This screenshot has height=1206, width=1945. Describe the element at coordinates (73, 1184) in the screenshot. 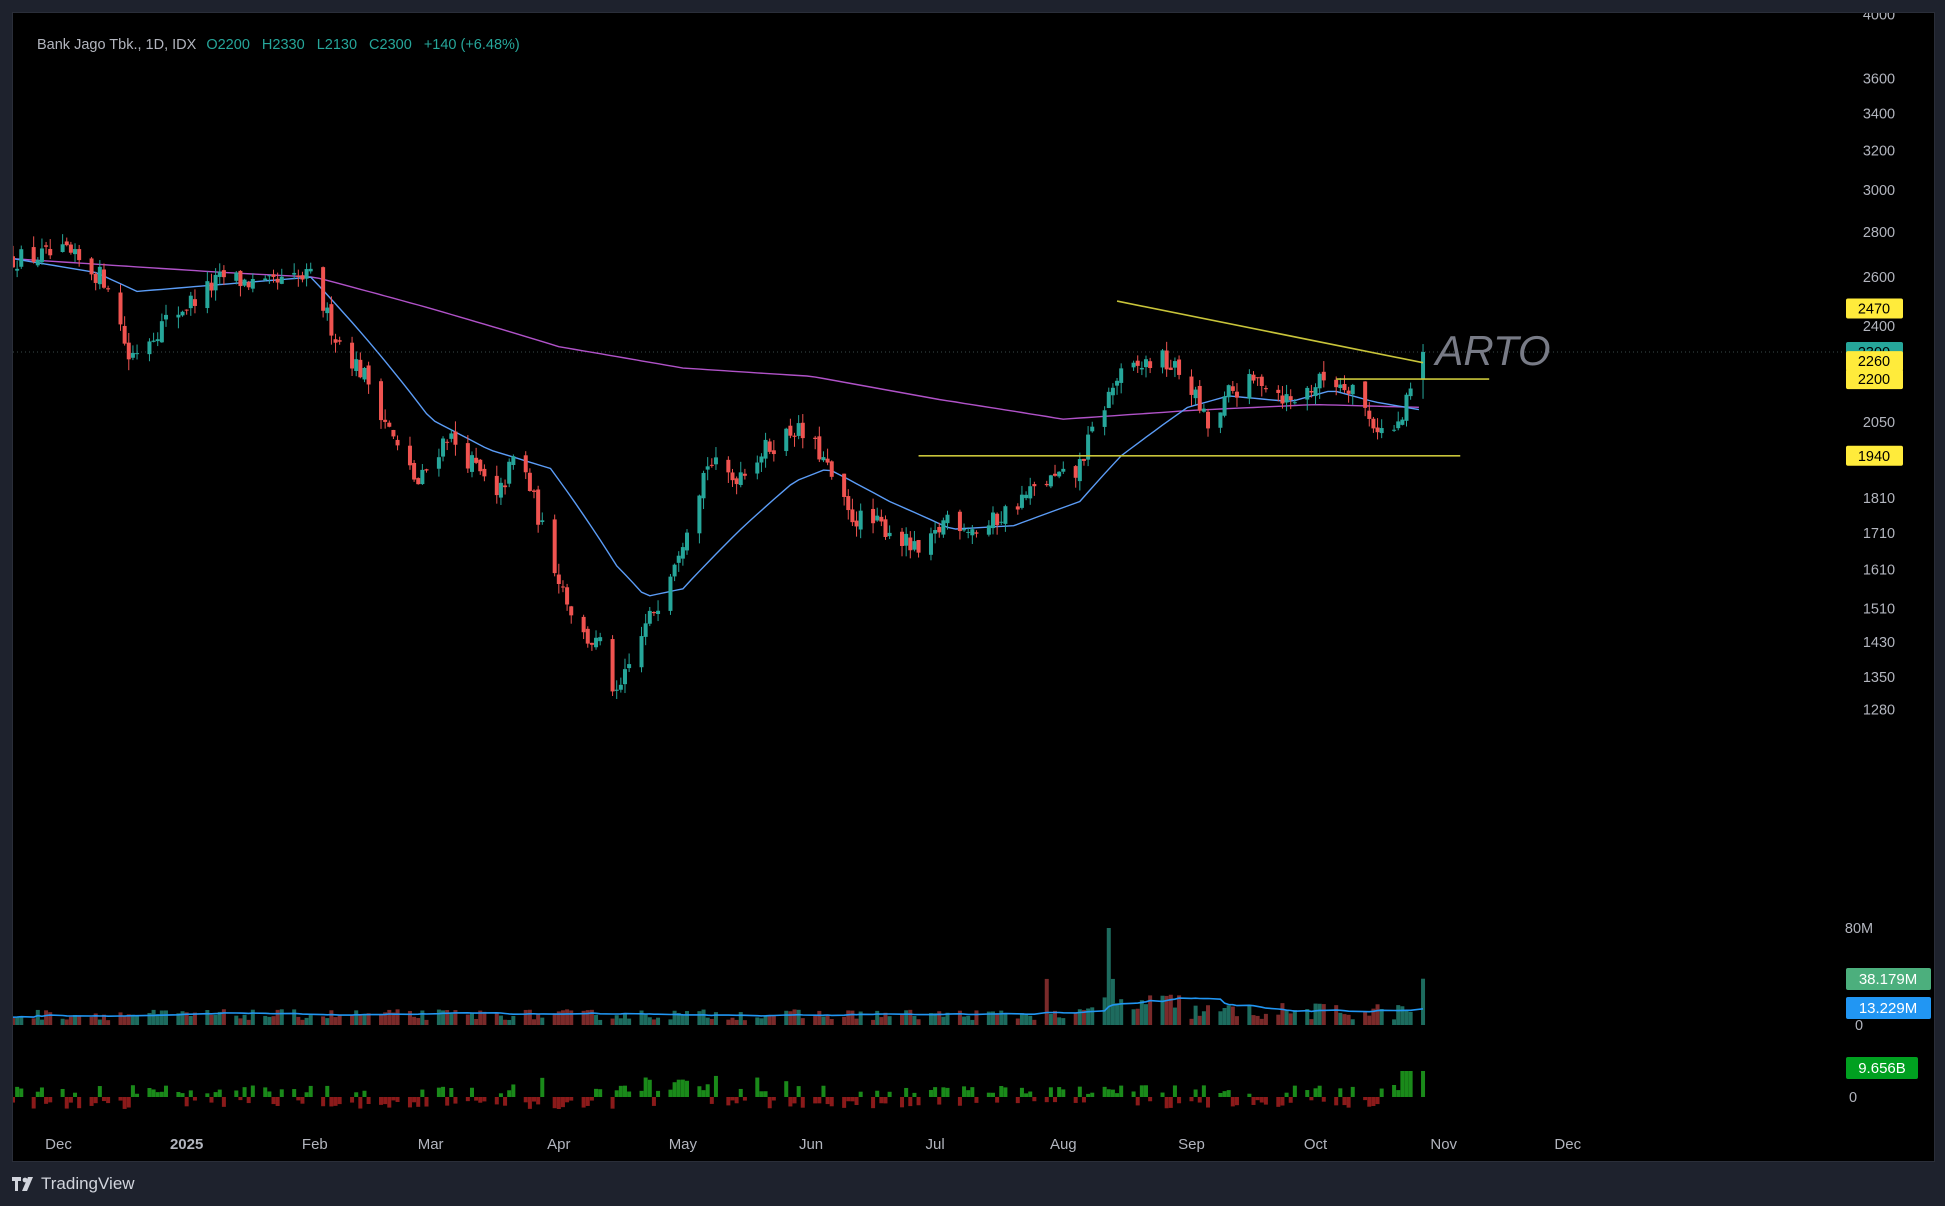

I see `footer-branding: TradingView` at that location.